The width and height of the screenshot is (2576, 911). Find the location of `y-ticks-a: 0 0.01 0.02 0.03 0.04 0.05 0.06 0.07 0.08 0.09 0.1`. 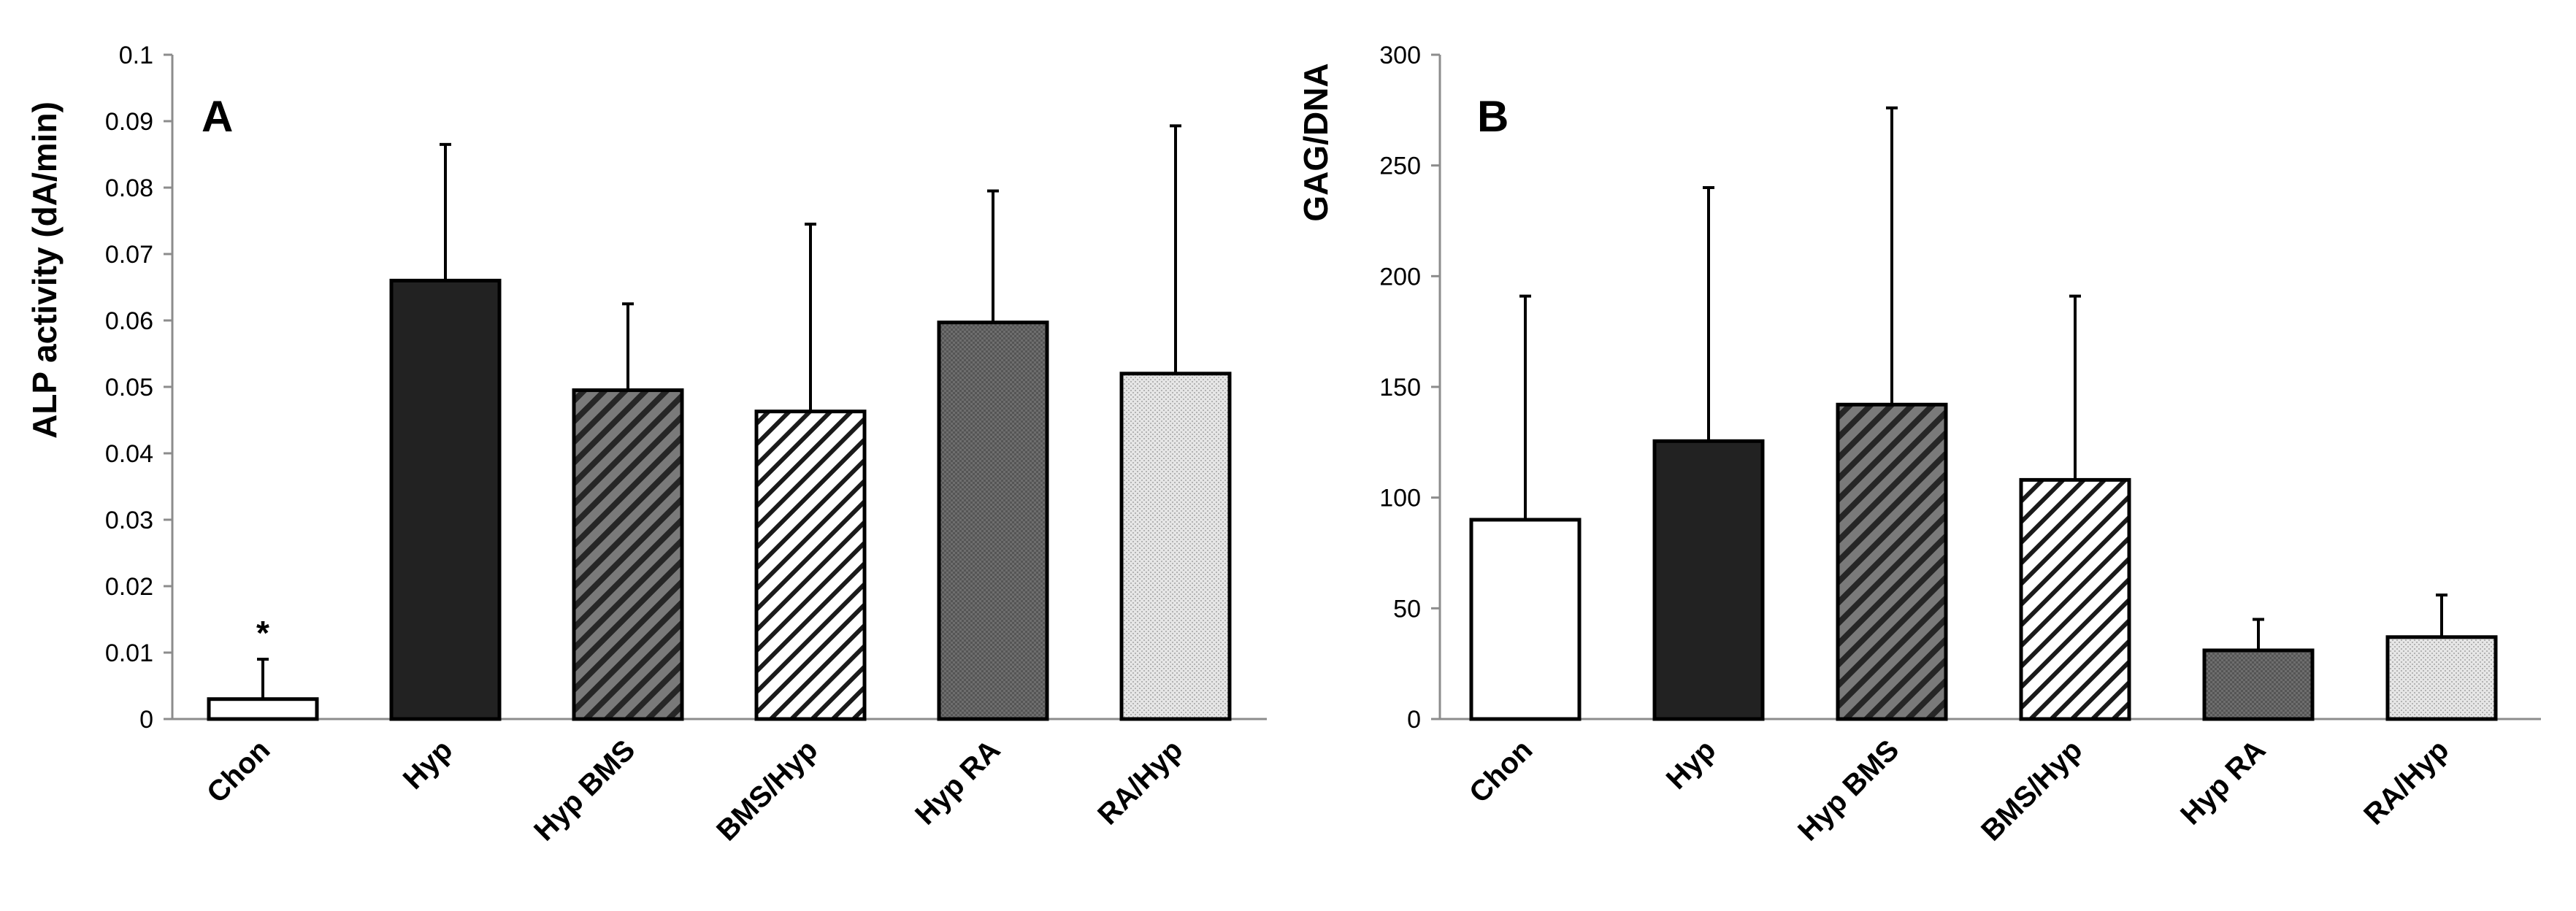

y-ticks-a: 0 0.01 0.02 0.03 0.04 0.05 0.06 0.07 0.08 0.09 0.1 is located at coordinates (138, 388).